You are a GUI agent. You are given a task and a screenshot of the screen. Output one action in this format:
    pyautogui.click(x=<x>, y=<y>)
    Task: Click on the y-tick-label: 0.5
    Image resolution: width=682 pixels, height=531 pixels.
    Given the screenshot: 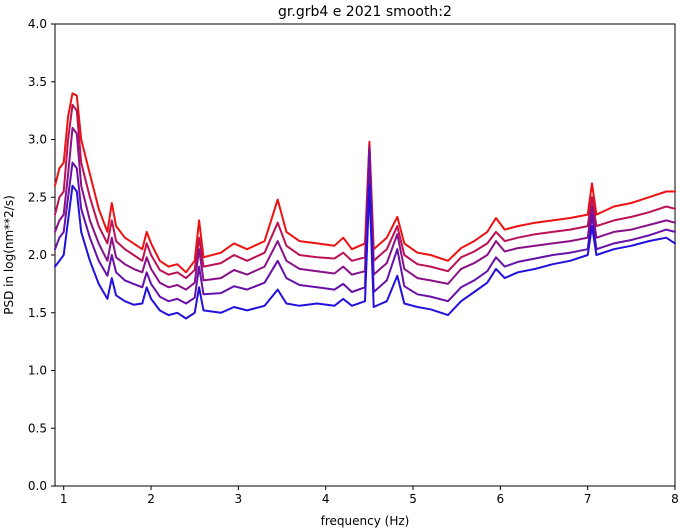 What is the action you would take?
    pyautogui.click(x=37, y=428)
    